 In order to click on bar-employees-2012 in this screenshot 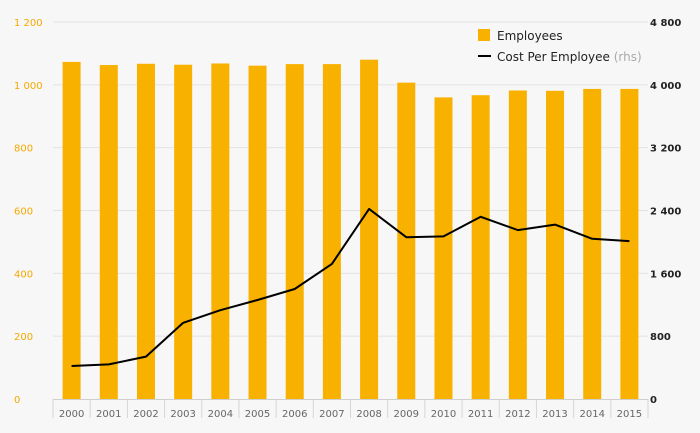, I will do `click(517, 244)`.